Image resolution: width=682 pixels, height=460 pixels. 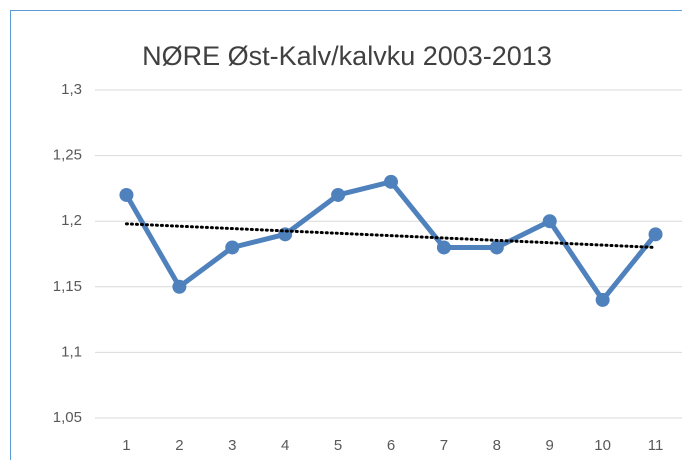 I want to click on y-tick-label: 1,15, so click(x=67, y=286).